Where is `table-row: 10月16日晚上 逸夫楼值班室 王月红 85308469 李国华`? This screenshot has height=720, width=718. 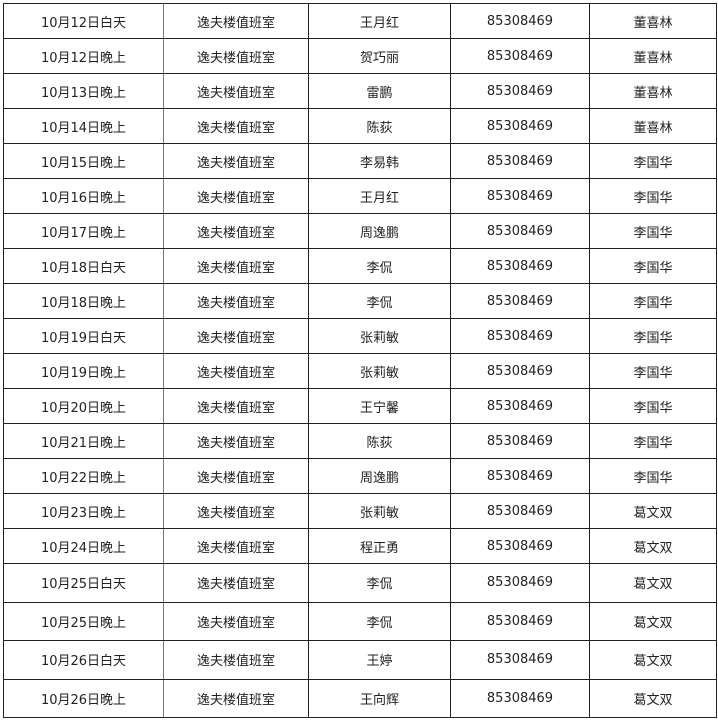
table-row: 10月16日晚上 逸夫楼值班室 王月红 85308469 李国华 is located at coordinates (360, 196).